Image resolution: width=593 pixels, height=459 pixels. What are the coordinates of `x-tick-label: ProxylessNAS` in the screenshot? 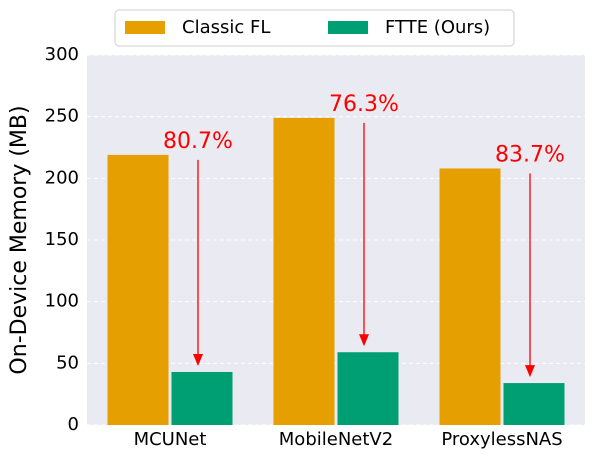 It's located at (501, 439).